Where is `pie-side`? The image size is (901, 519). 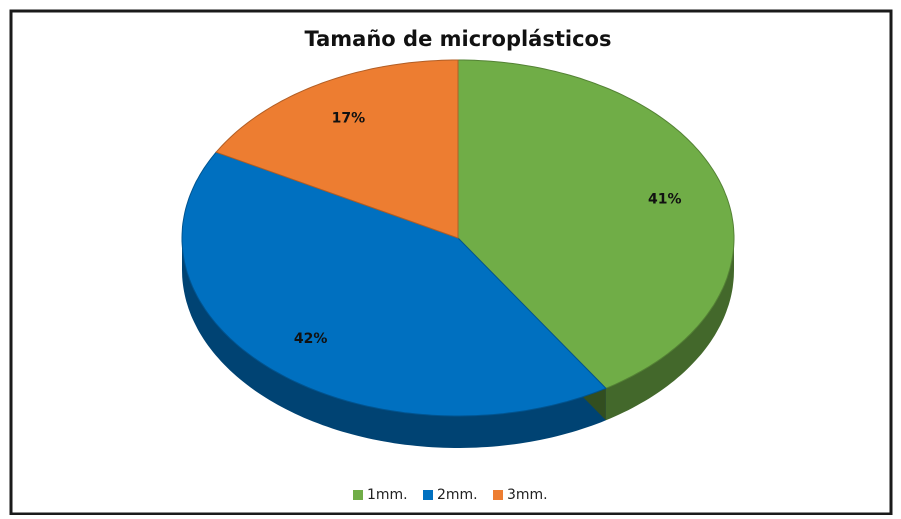
pie-side is located at coordinates (669, 329).